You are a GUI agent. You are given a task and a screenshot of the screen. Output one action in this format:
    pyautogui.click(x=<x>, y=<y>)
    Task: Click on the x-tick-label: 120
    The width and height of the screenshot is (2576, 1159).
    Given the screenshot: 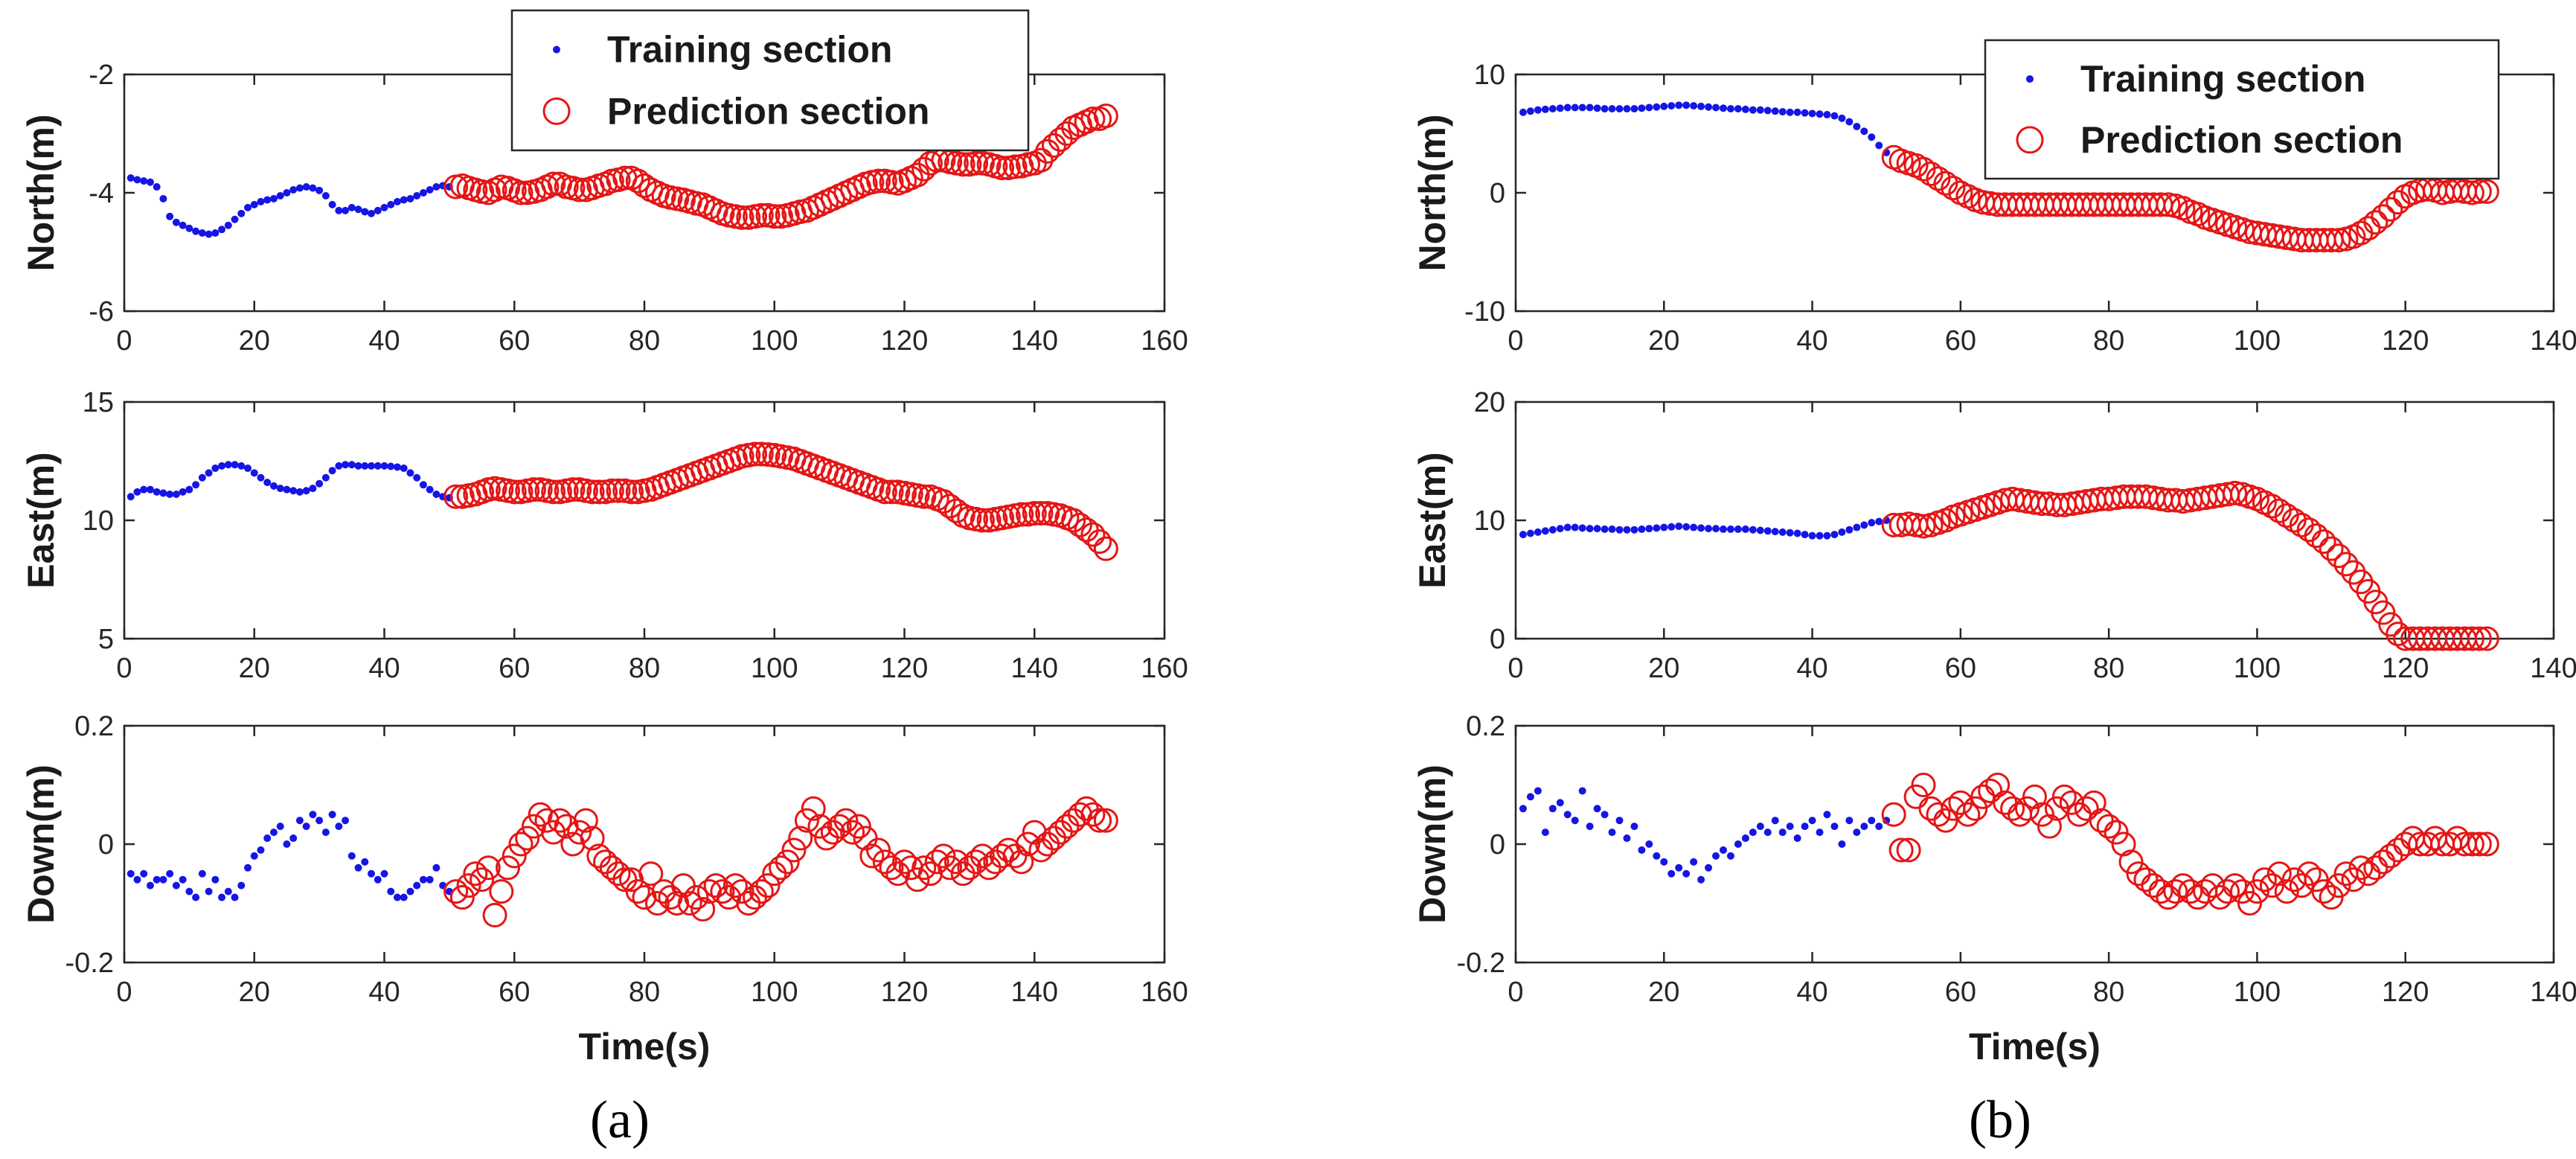 What is the action you would take?
    pyautogui.click(x=904, y=668)
    